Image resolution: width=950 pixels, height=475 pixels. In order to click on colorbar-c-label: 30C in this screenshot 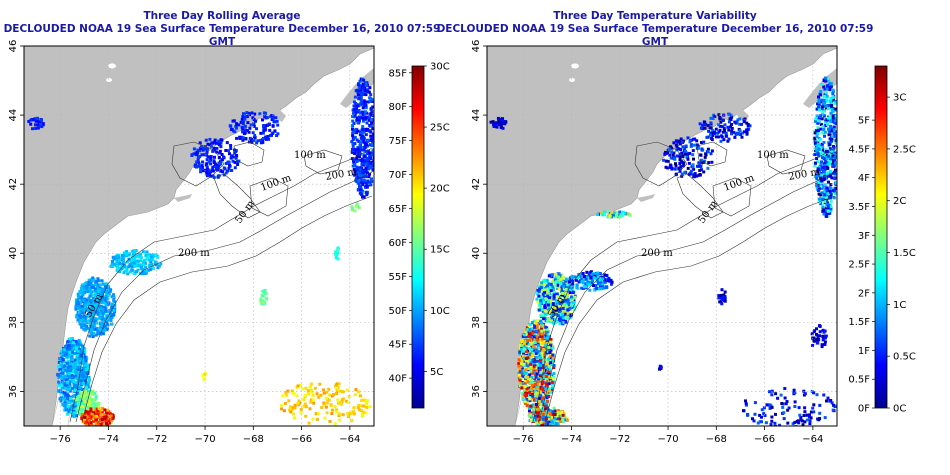, I will do `click(440, 67)`.